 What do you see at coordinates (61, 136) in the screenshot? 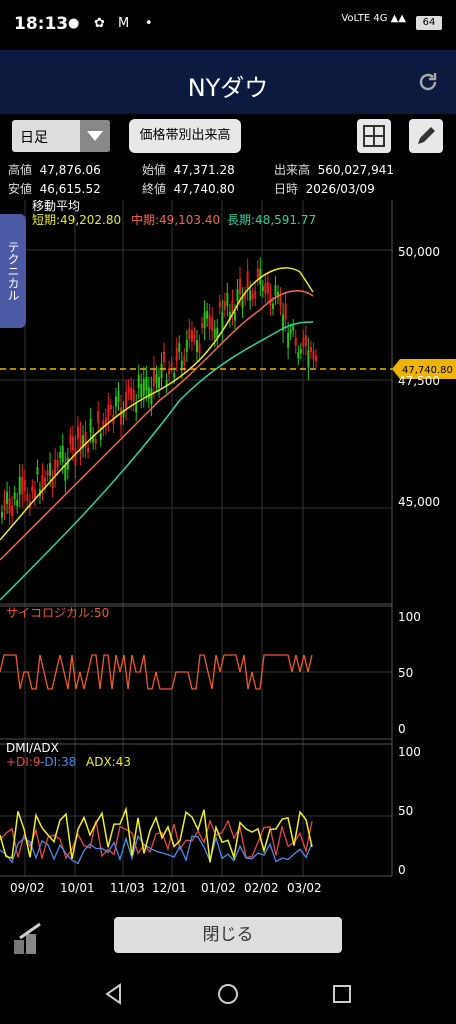
I see `period-select: 日足` at bounding box center [61, 136].